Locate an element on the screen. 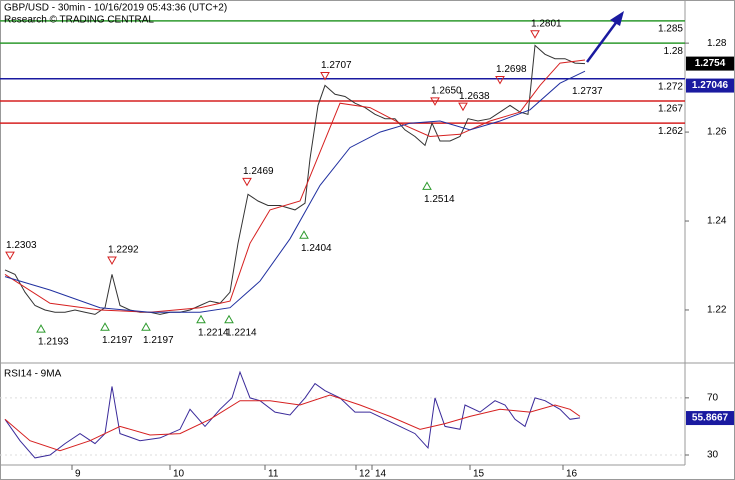 The image size is (735, 480). x-tick-label: 10 is located at coordinates (179, 474).